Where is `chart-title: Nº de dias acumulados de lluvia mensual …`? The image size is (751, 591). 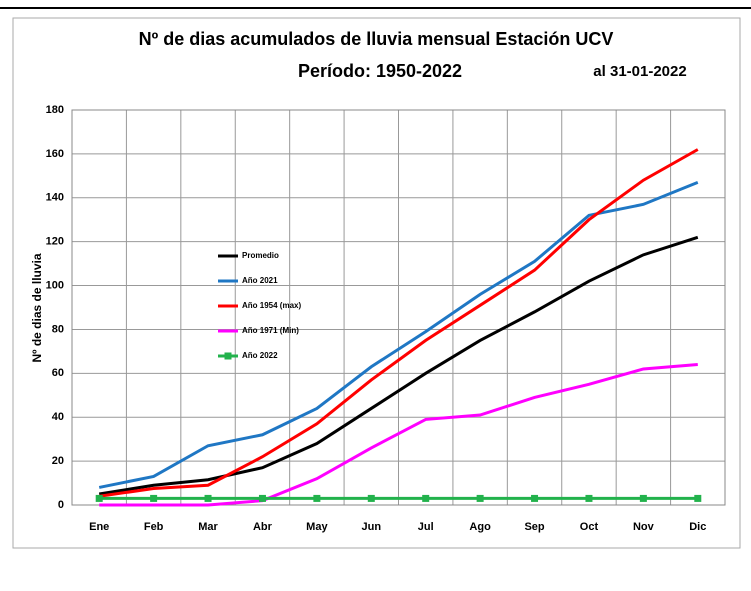 chart-title: Nº de dias acumulados de lluvia mensual … is located at coordinates (376, 39).